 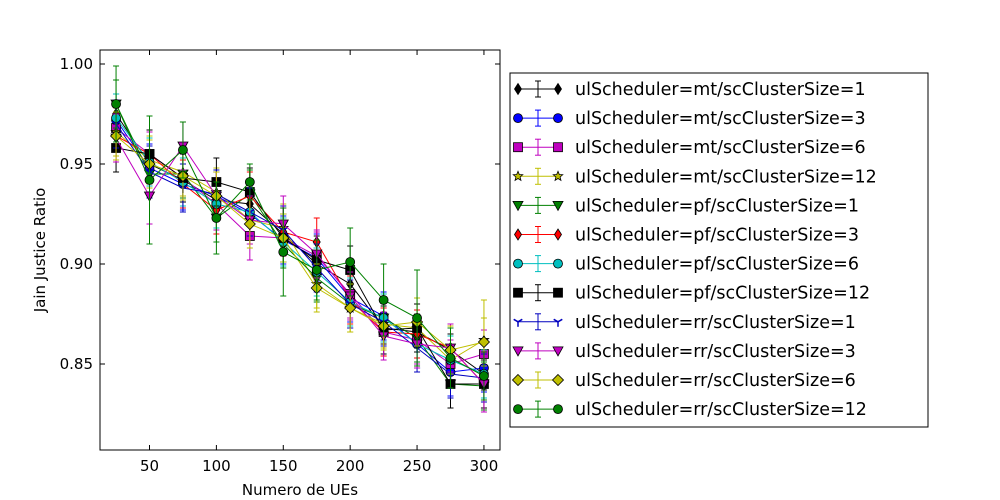 I want to click on legend-entry: ulScheduler=pf/scClusterSize=1, so click(x=685, y=206).